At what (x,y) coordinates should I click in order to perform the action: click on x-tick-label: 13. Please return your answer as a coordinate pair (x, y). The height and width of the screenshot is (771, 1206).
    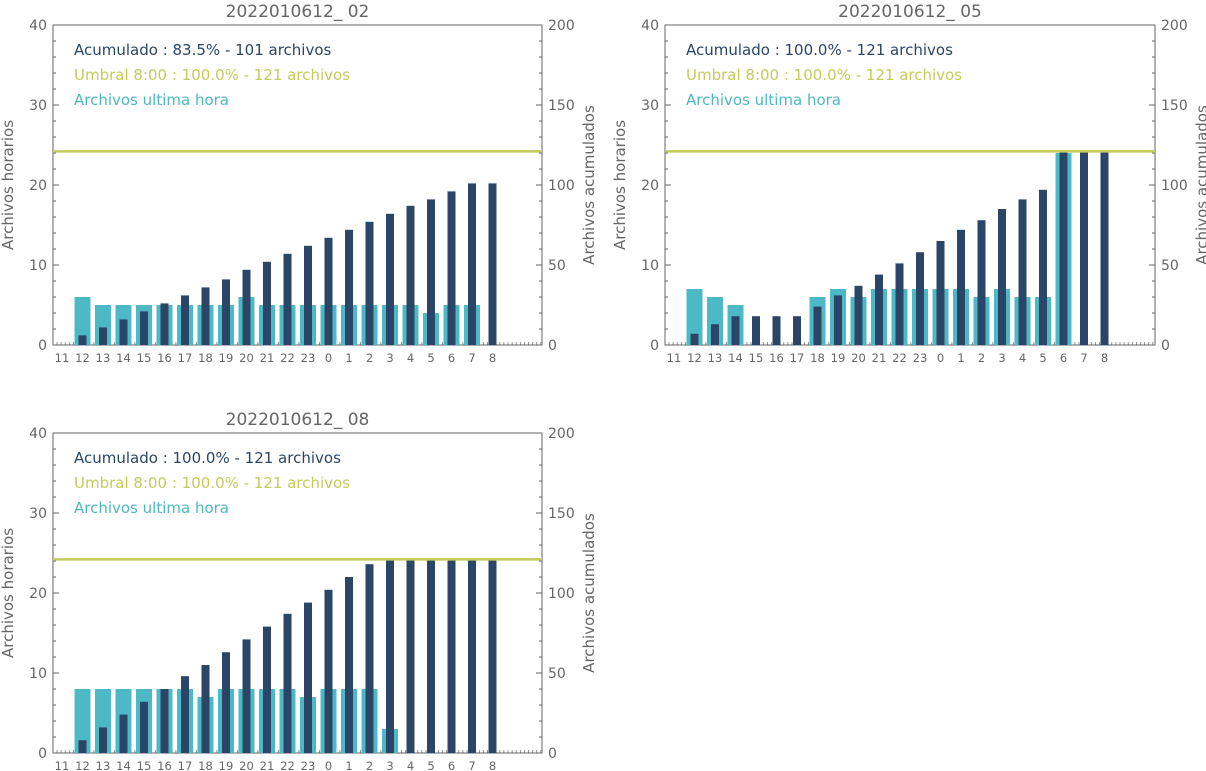
    Looking at the image, I should click on (103, 358).